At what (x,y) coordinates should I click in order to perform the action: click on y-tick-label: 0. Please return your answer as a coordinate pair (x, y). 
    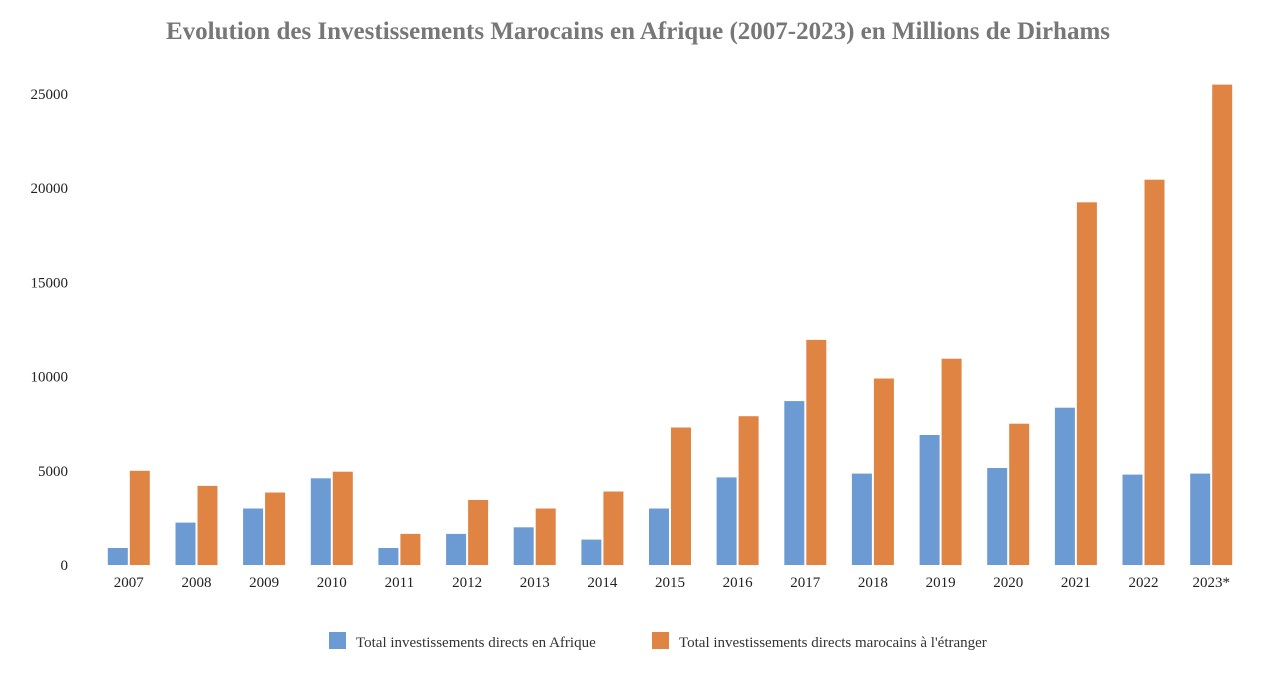
    Looking at the image, I should click on (65, 566).